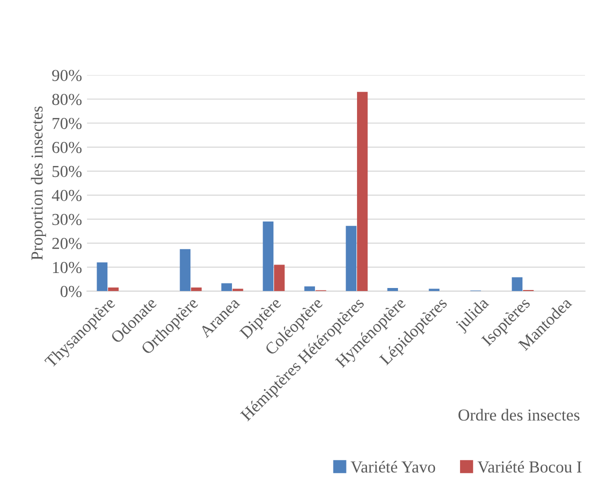  What do you see at coordinates (530, 466) in the screenshot?
I see `legend-label: Variété Bocou I` at bounding box center [530, 466].